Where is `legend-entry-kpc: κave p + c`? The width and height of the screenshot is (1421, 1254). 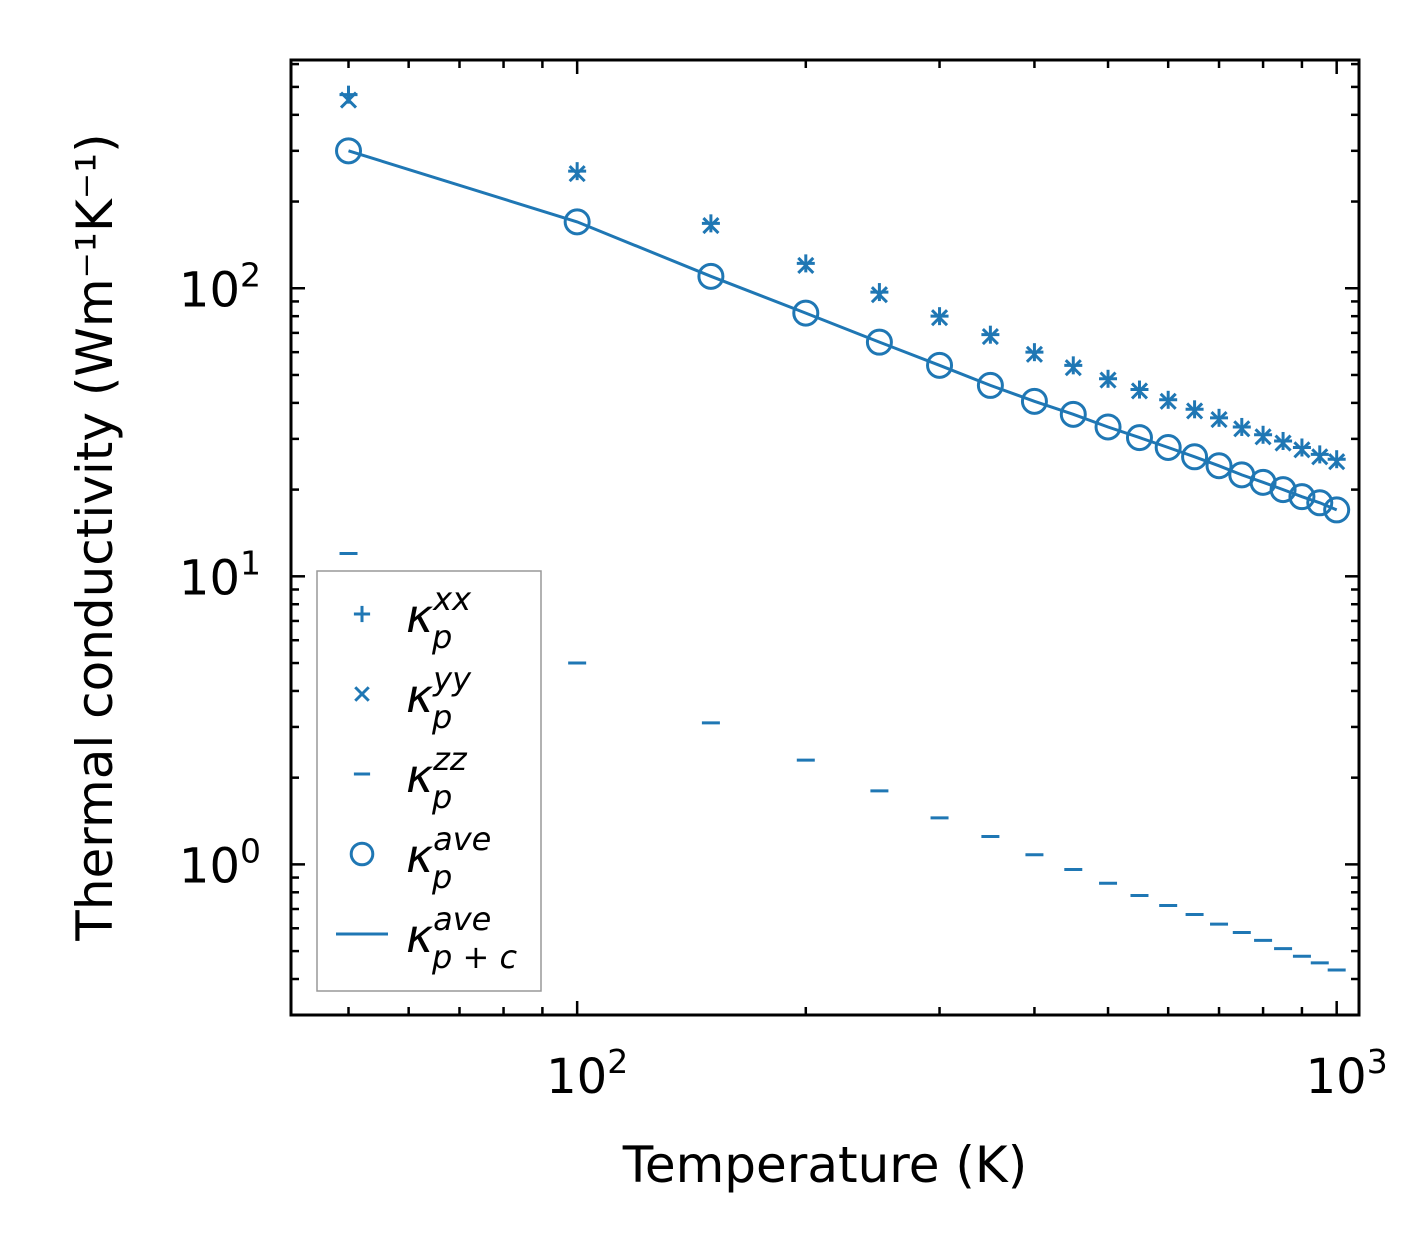 legend-entry-kpc: κave p + c is located at coordinates (426, 938).